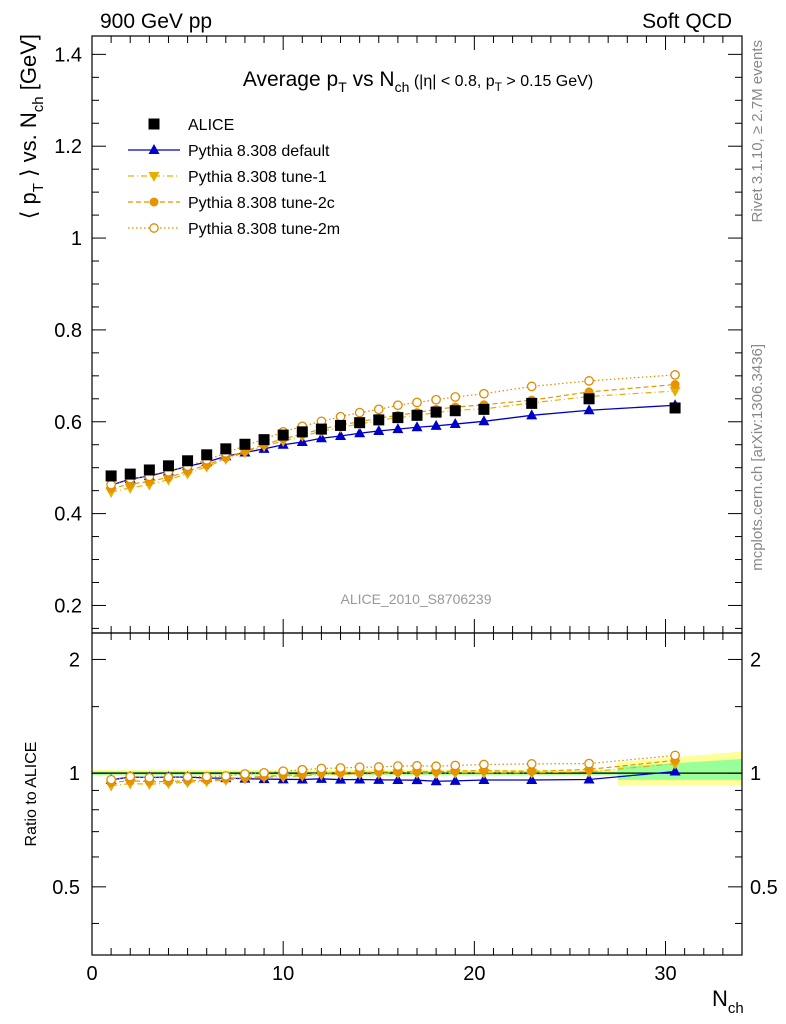 Image resolution: width=786 pixels, height=1024 pixels. What do you see at coordinates (665, 974) in the screenshot?
I see `x-tick-label: 30` at bounding box center [665, 974].